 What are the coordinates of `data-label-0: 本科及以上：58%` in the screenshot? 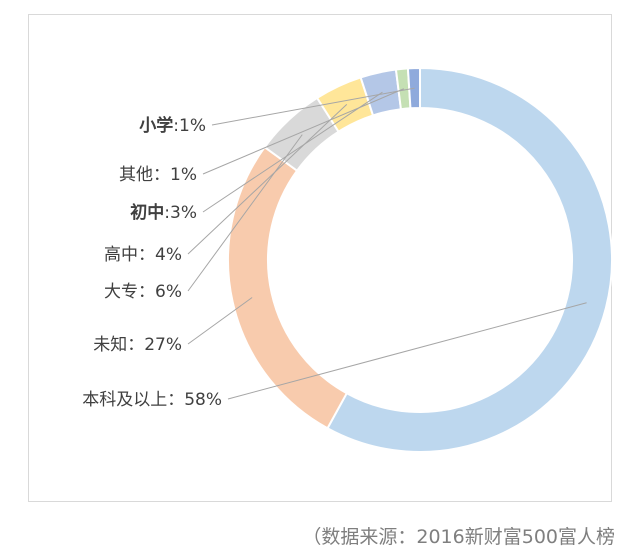 It's located at (152, 400).